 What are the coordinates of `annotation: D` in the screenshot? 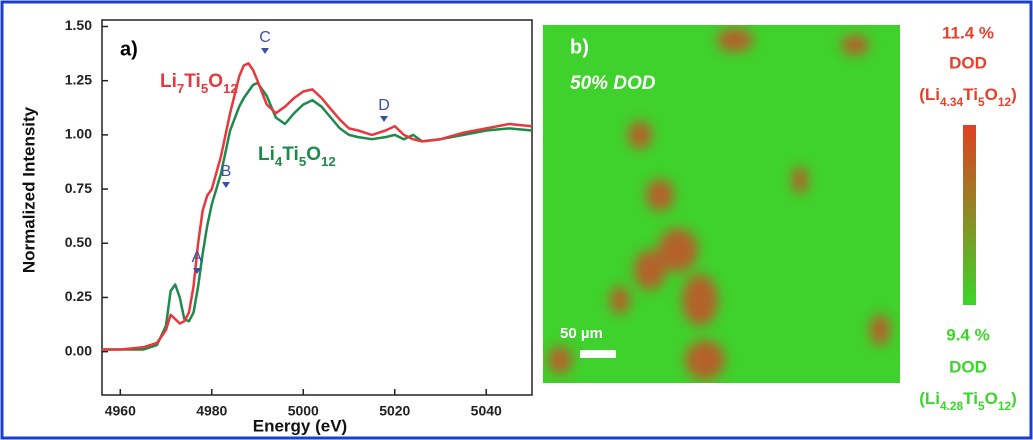 It's located at (384, 105).